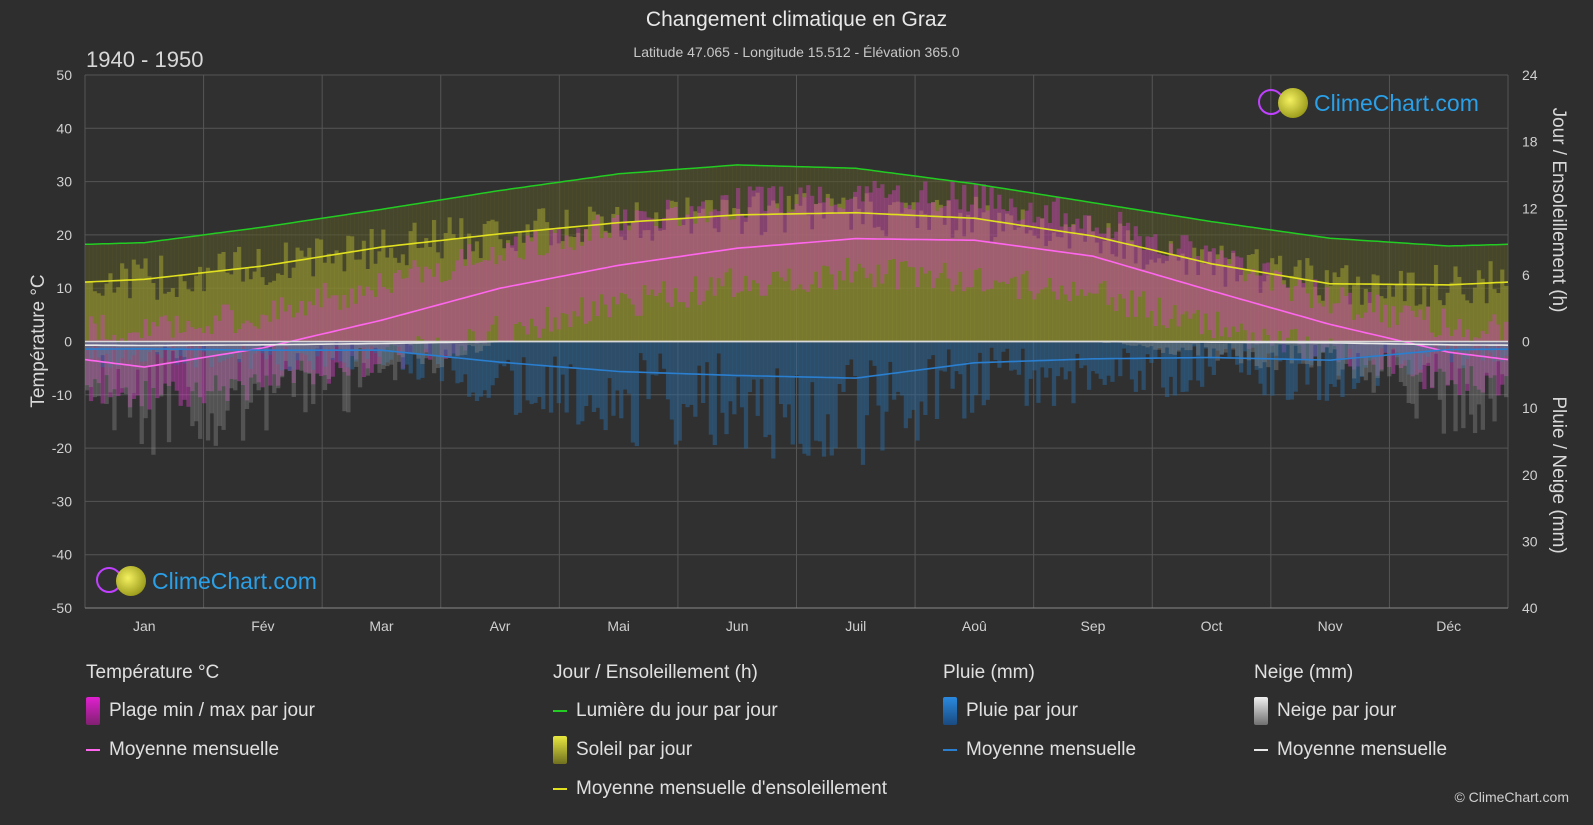  I want to click on logo-text: ClimeChart.com, so click(234, 580).